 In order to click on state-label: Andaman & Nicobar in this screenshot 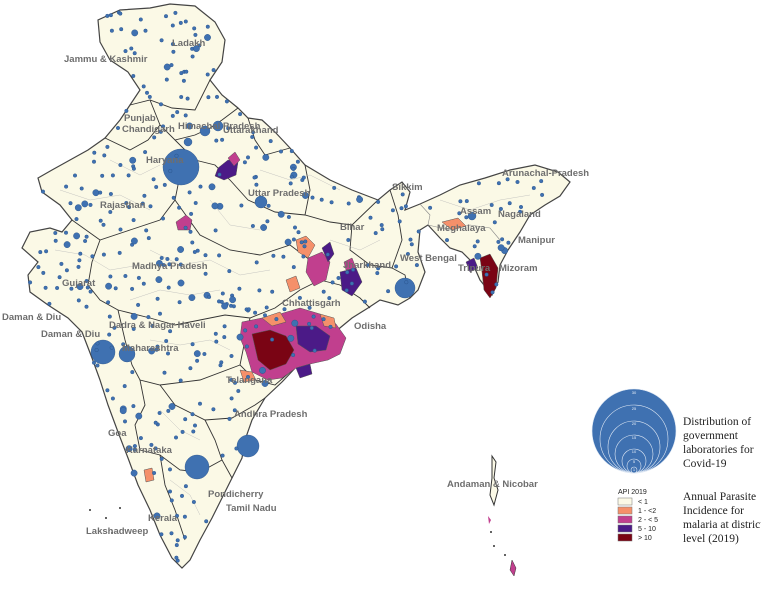, I will do `click(492, 484)`.